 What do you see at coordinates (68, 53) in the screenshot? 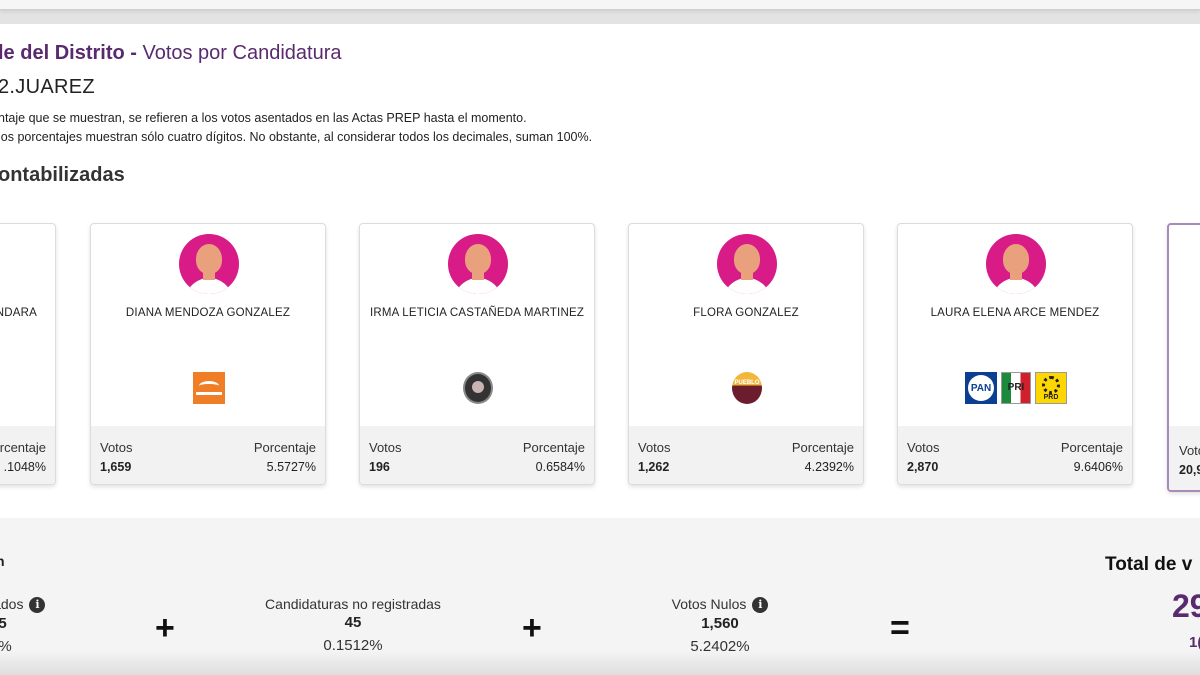
I see `page-title-bold: le del Distrito -` at bounding box center [68, 53].